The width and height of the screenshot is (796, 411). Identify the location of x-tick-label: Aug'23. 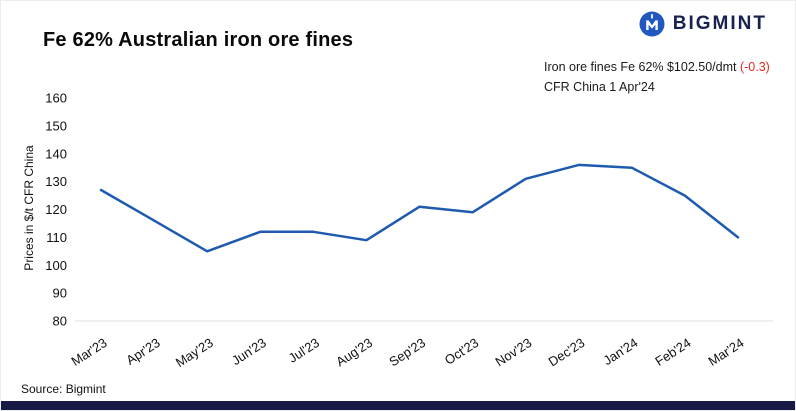
(354, 352).